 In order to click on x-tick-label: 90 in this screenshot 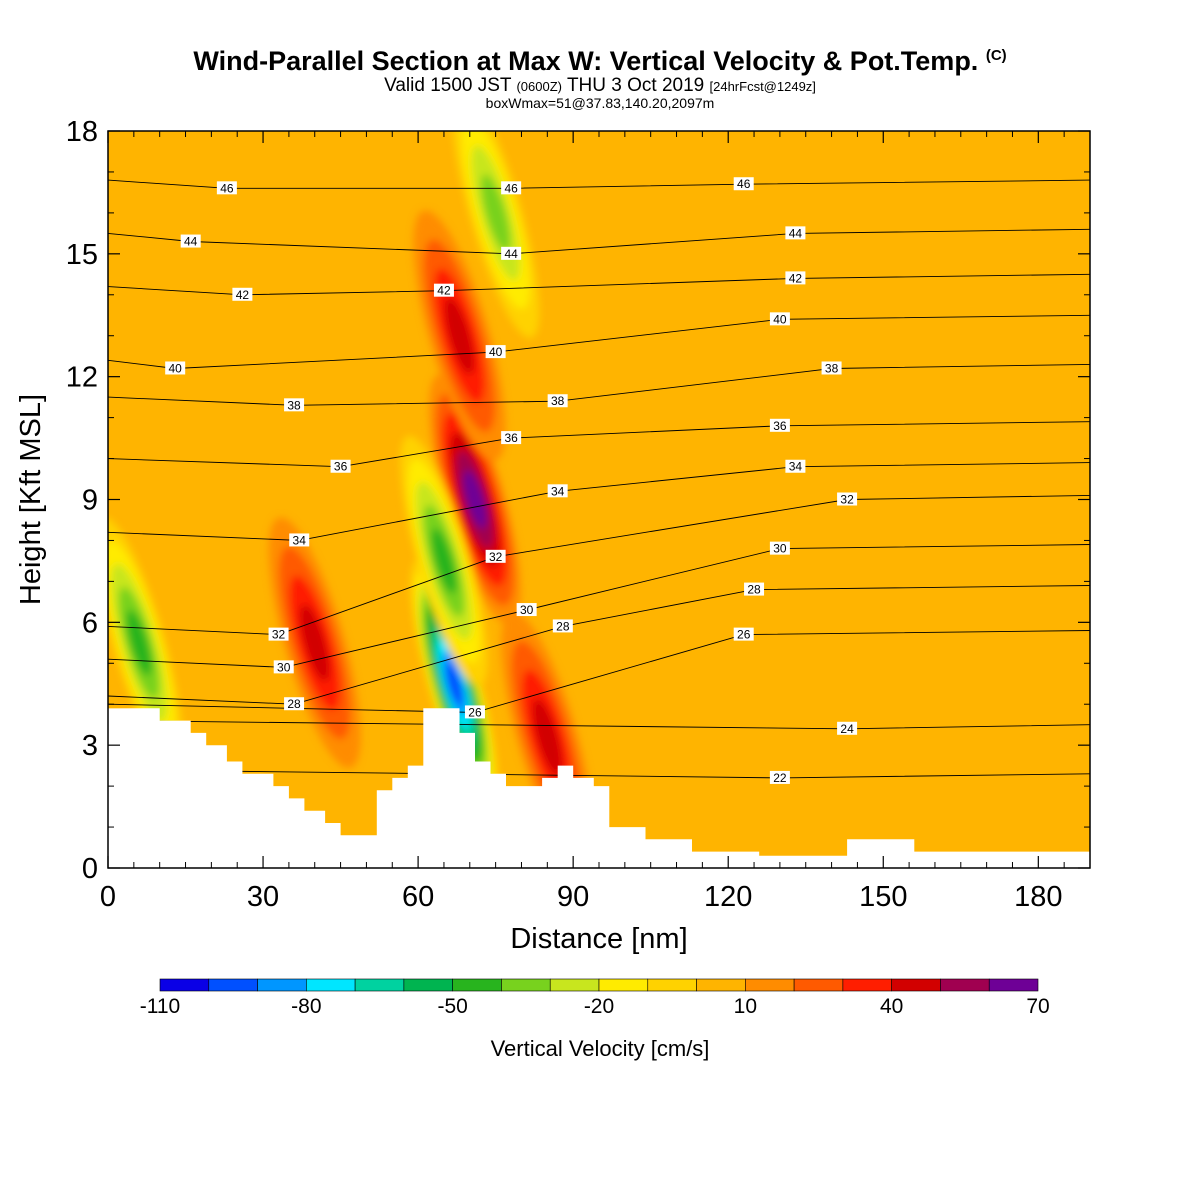, I will do `click(573, 897)`.